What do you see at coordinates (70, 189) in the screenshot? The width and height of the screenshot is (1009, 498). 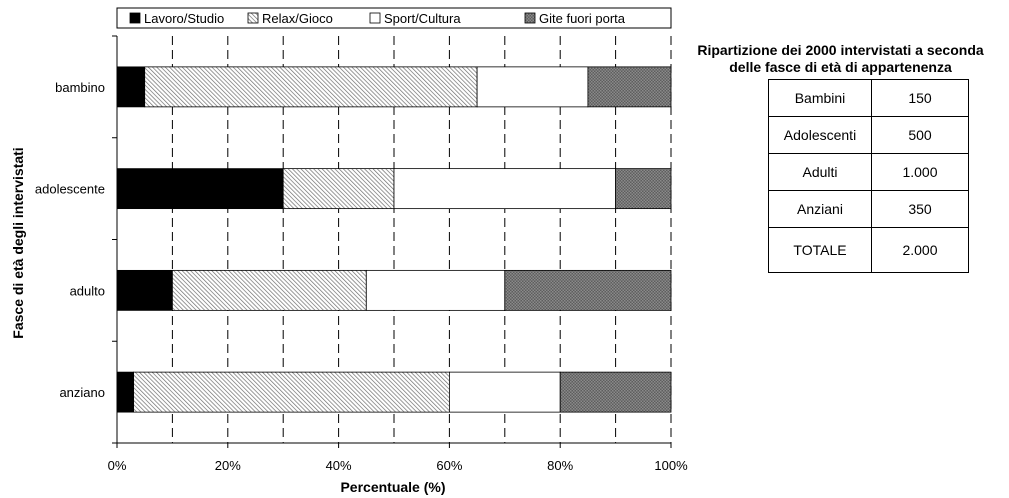 I see `y-tick-label: adolescente` at bounding box center [70, 189].